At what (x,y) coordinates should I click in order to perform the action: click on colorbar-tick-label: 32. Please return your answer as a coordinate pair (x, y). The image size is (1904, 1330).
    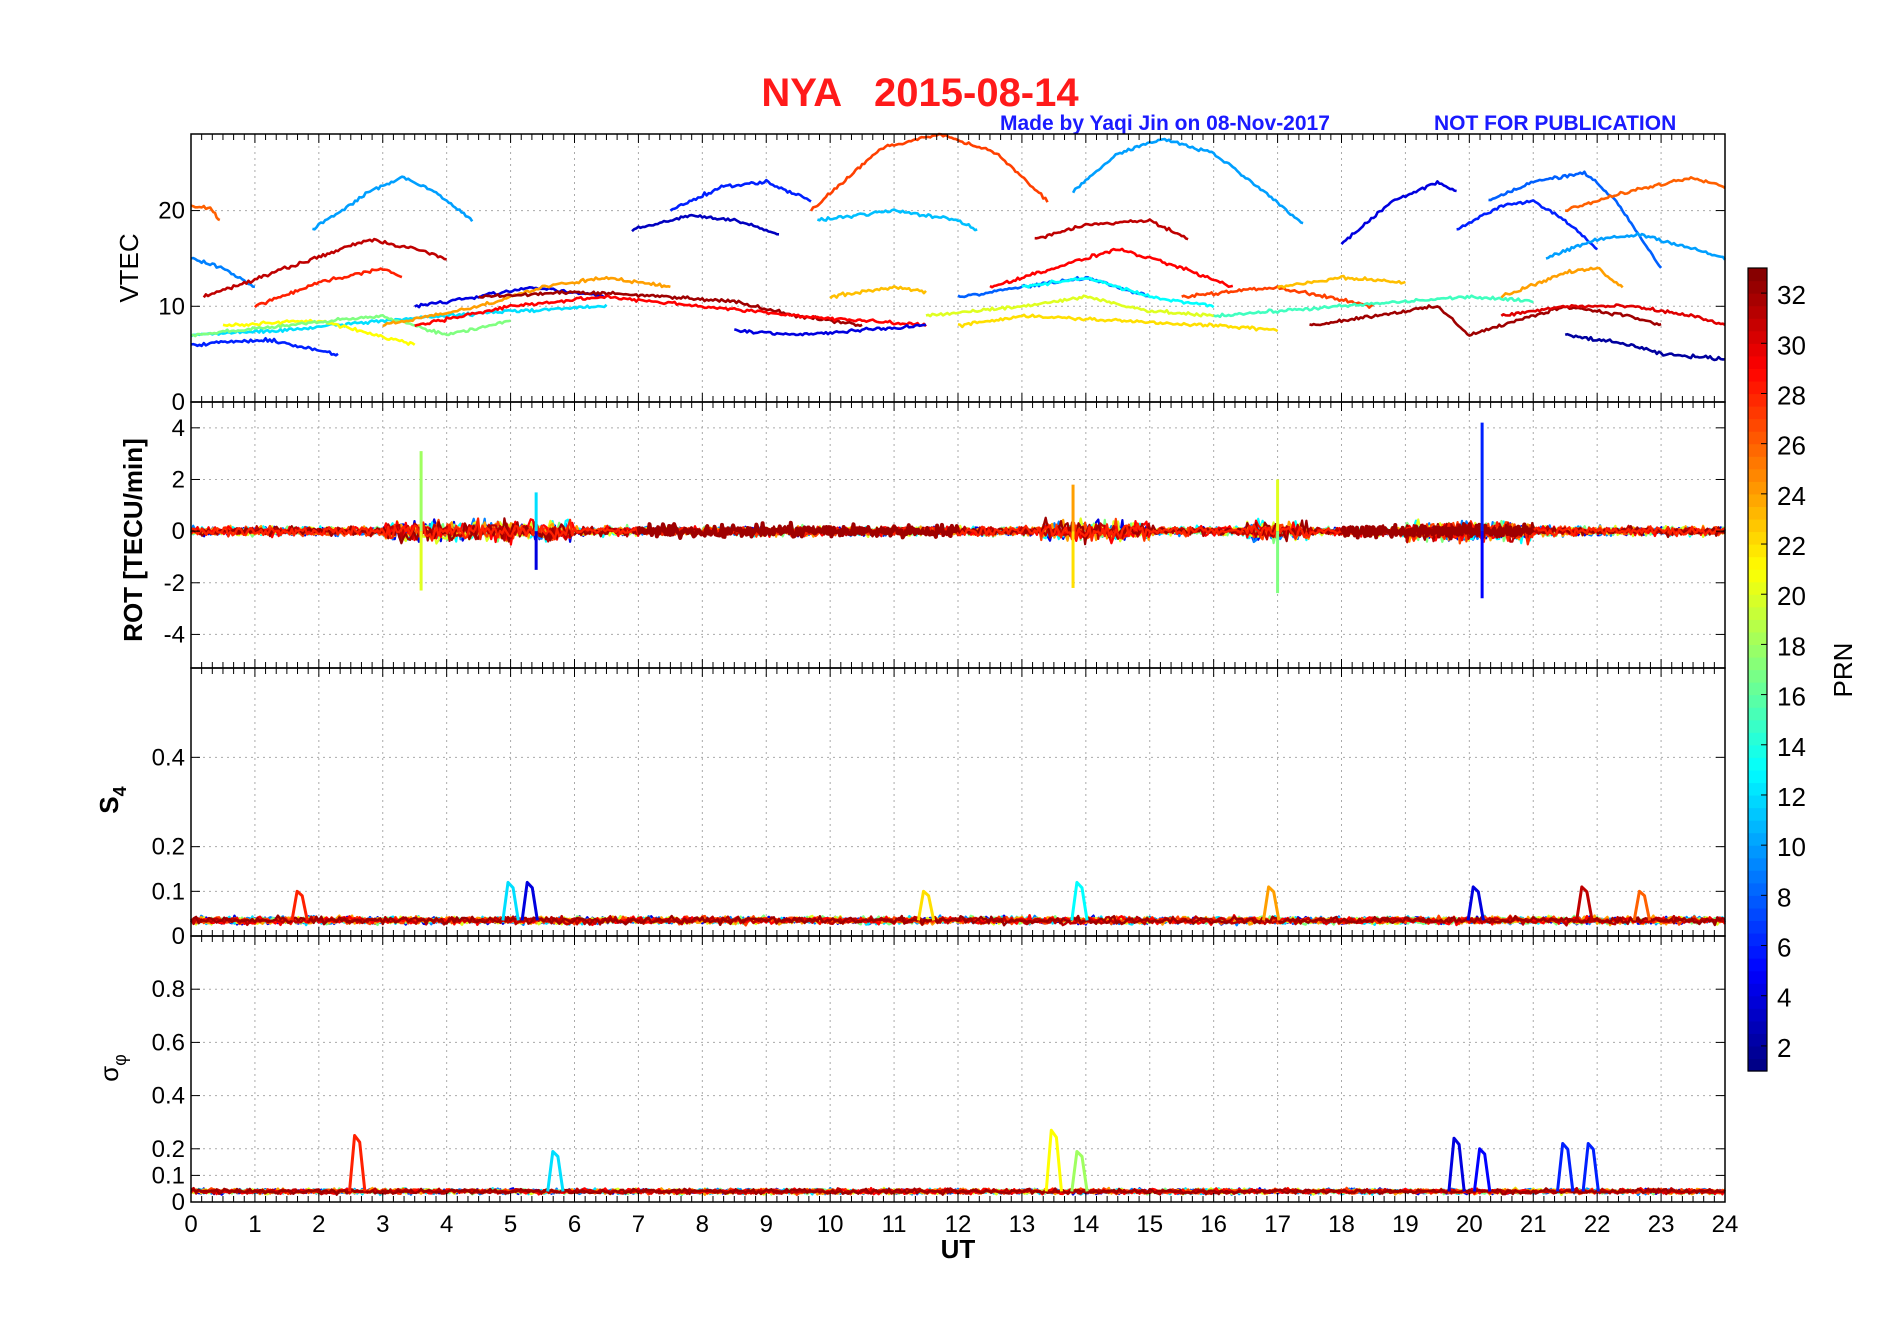
    Looking at the image, I should click on (1791, 295).